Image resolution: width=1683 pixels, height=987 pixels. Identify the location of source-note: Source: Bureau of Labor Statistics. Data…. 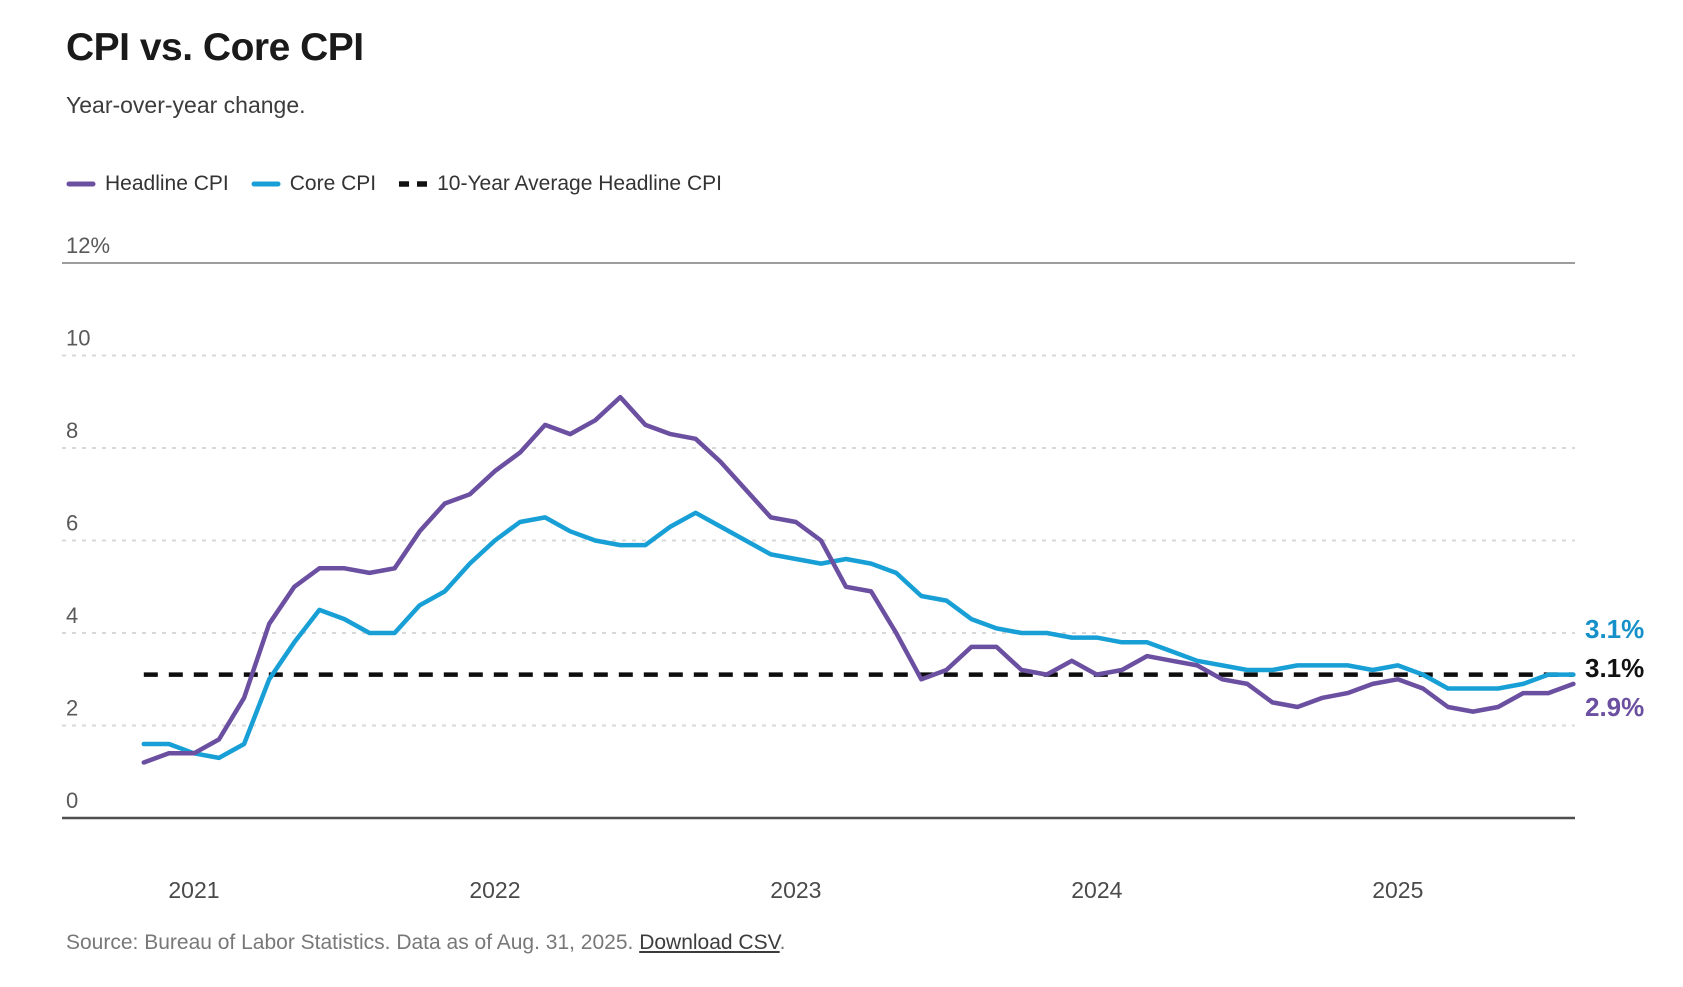
(426, 943).